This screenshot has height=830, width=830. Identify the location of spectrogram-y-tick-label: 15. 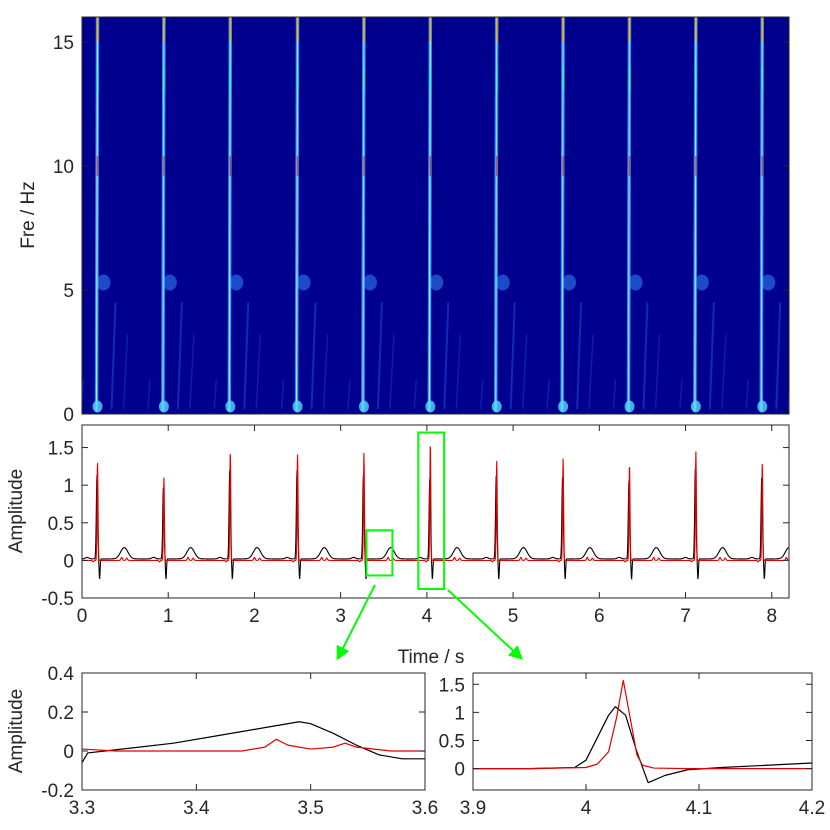
(63, 43).